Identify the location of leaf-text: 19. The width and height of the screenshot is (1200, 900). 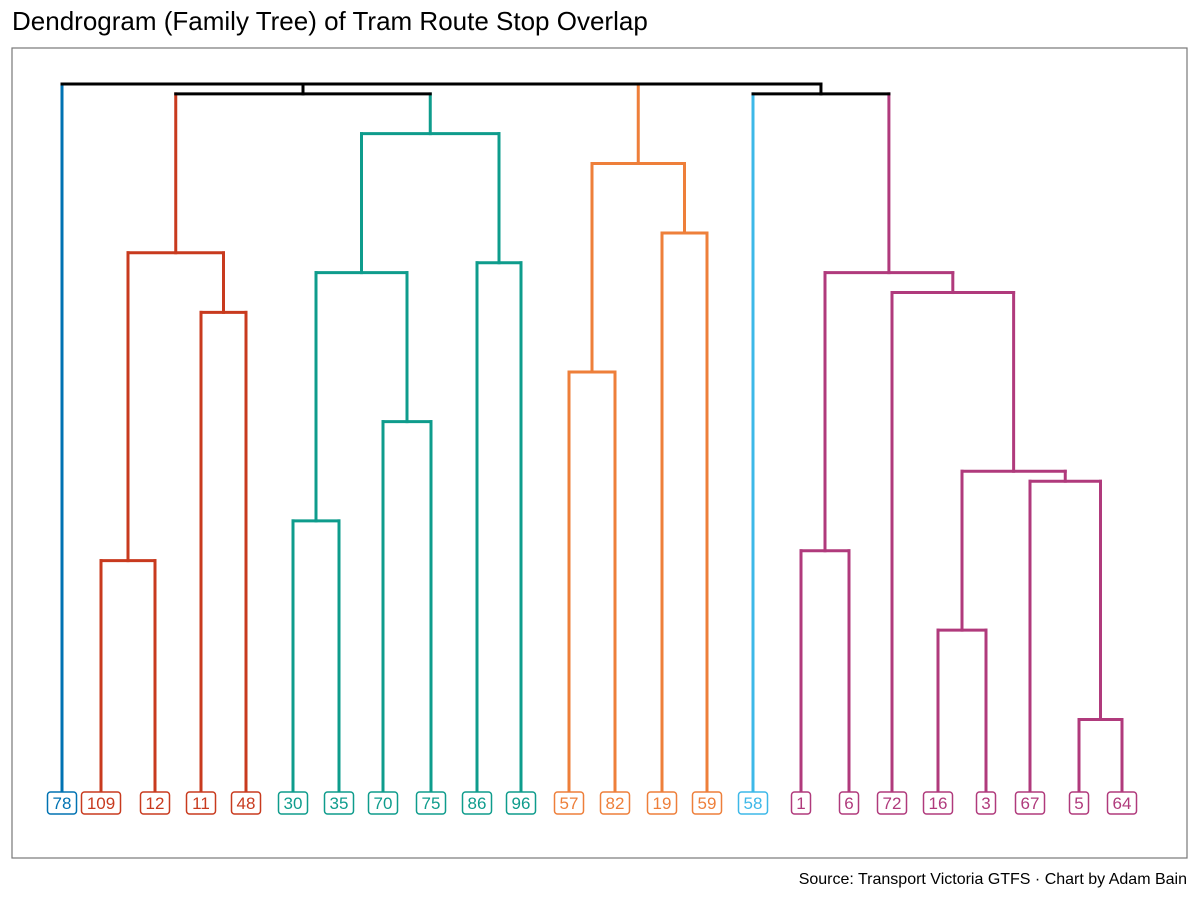
(662, 803).